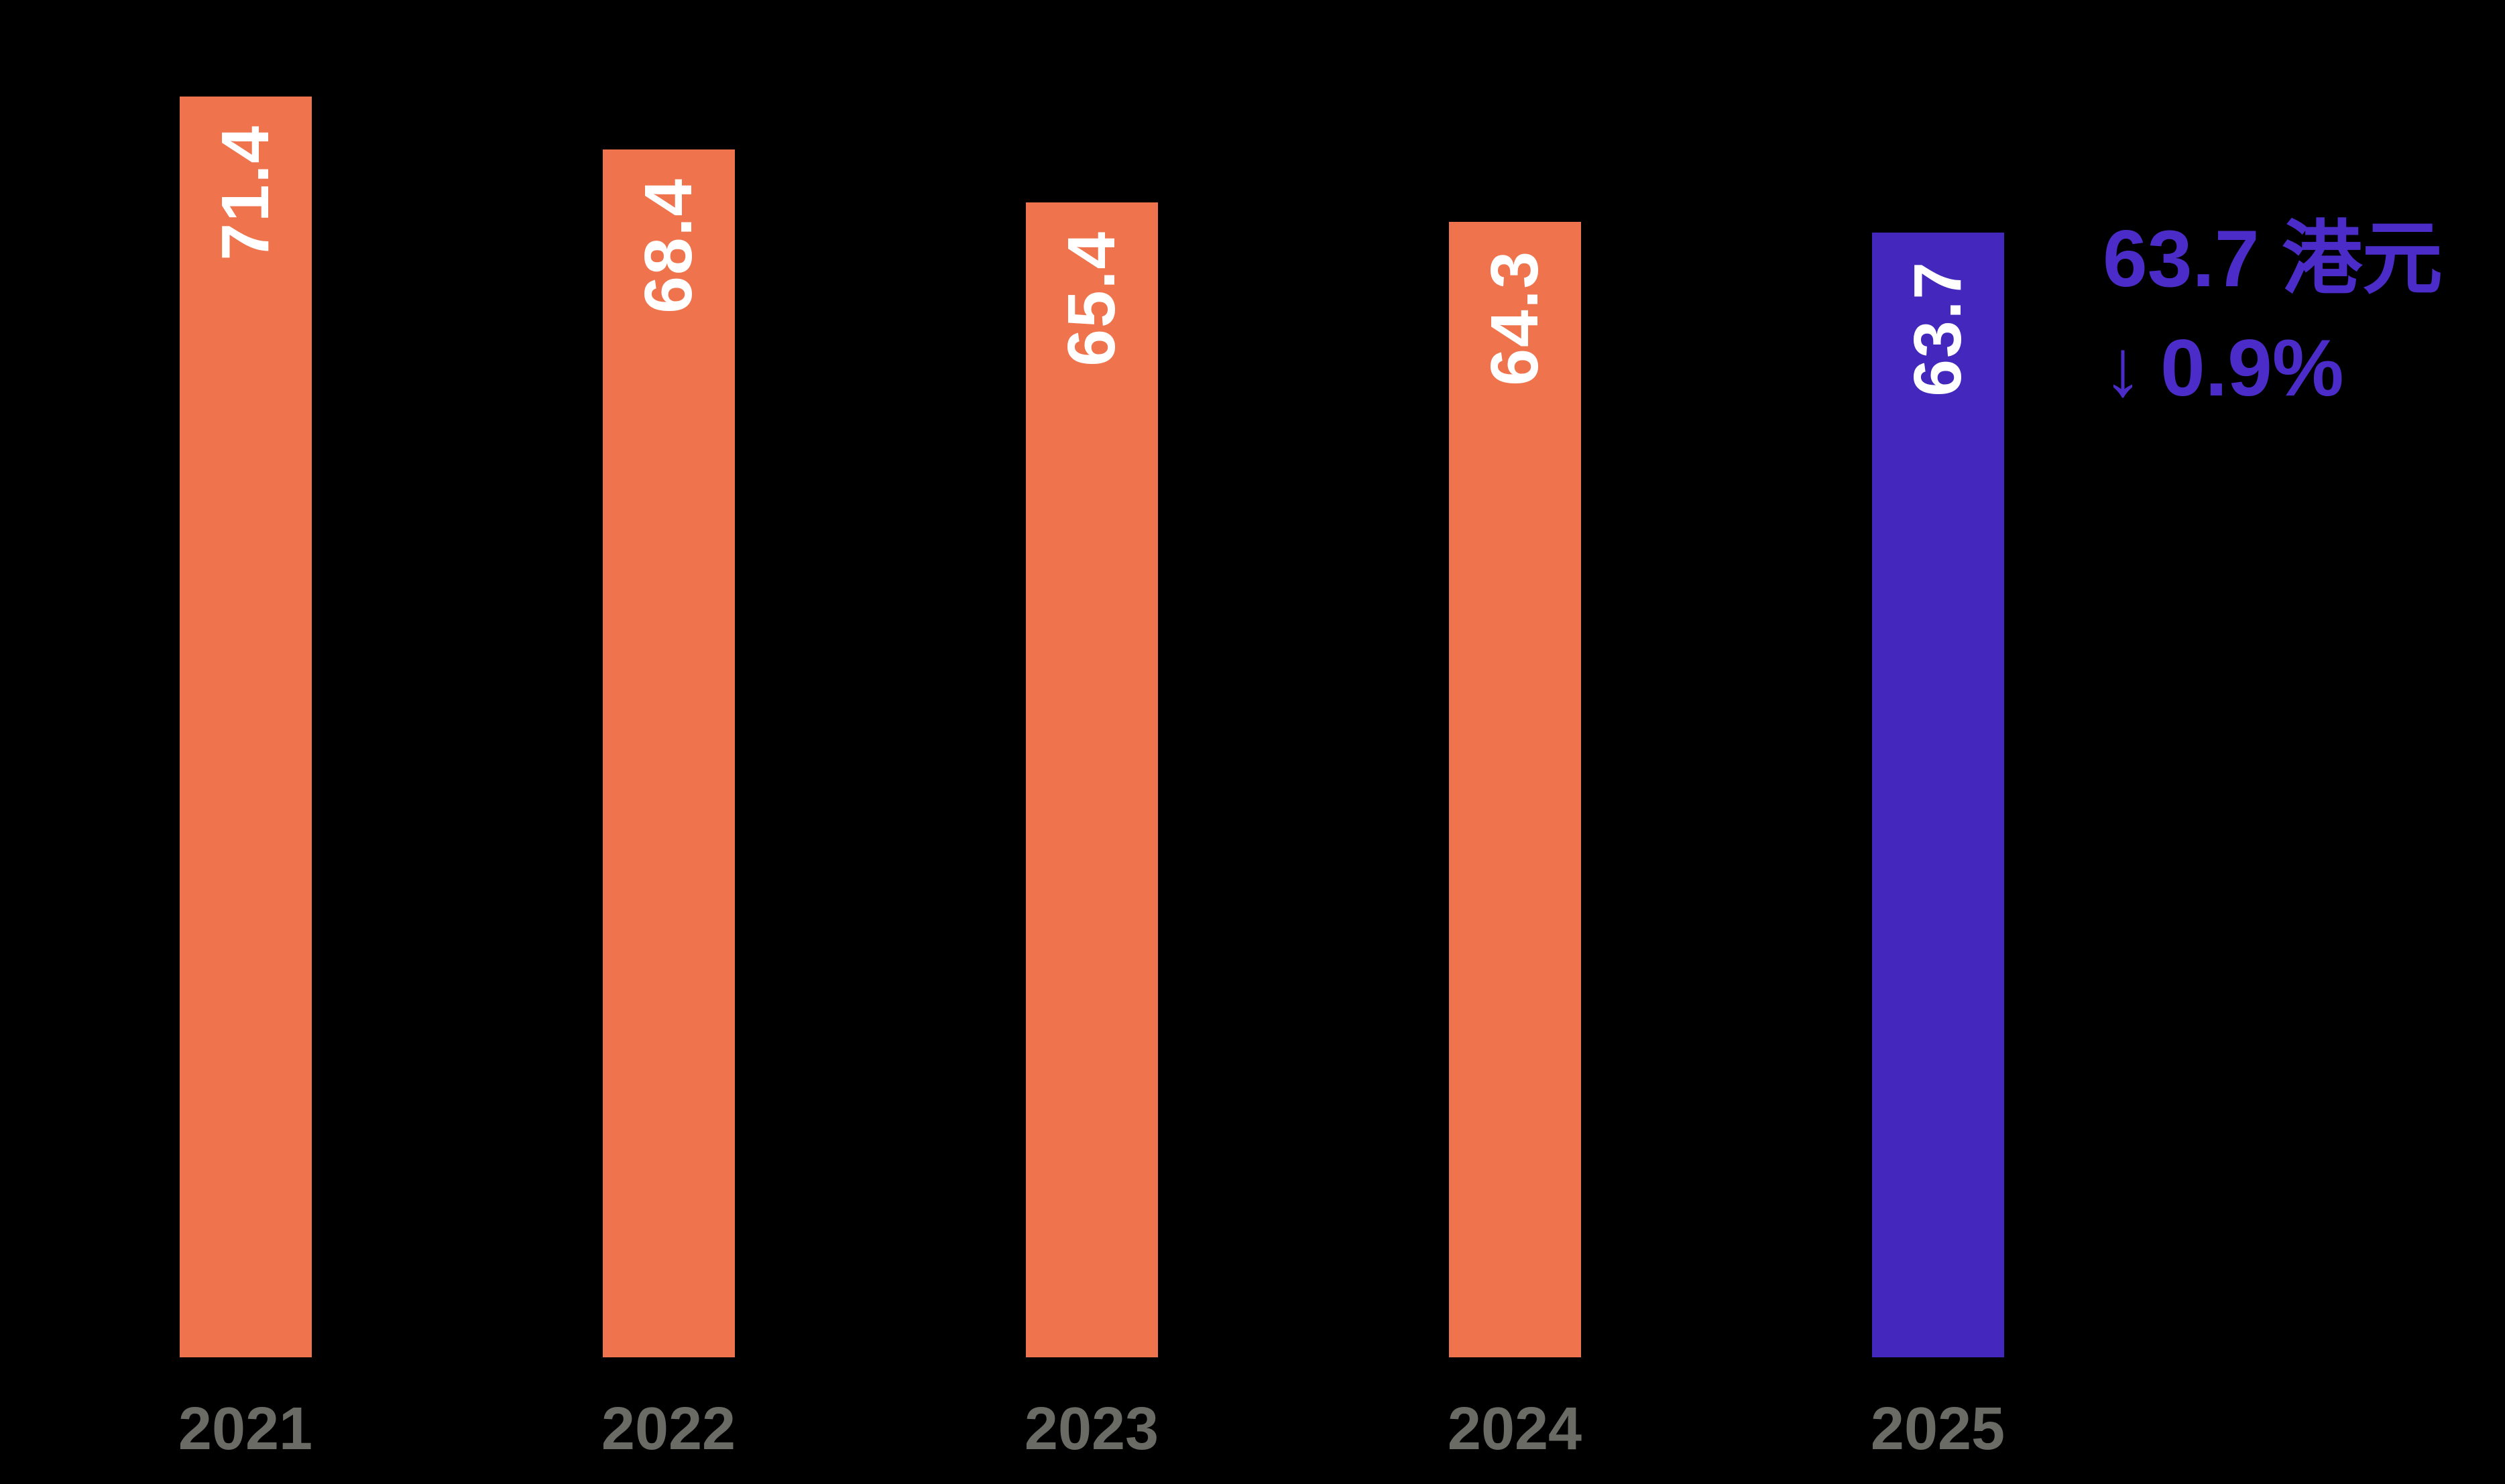 This screenshot has width=2505, height=1484. I want to click on bar-group-2023: 65.4, so click(1091, 779).